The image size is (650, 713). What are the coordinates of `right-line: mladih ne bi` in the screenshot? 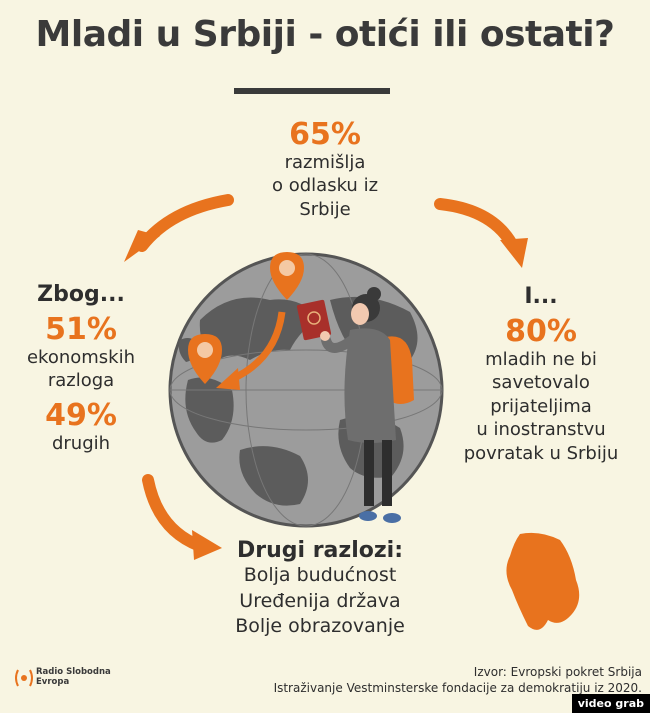 It's located at (541, 359).